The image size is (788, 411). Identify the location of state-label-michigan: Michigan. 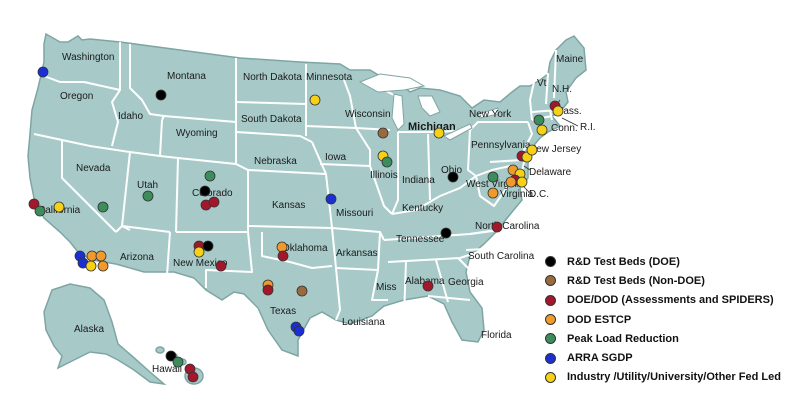
(432, 127).